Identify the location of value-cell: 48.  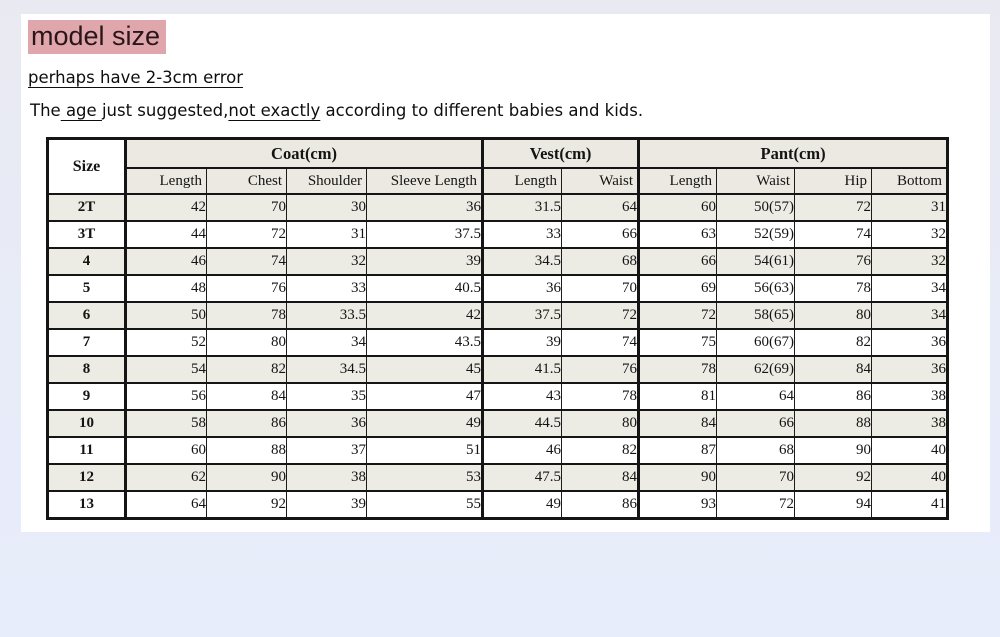
(165, 288).